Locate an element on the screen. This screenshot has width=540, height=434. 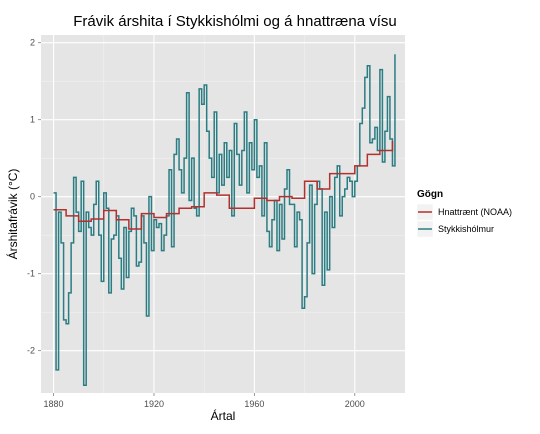
x-tick-label: 2000 is located at coordinates (355, 404).